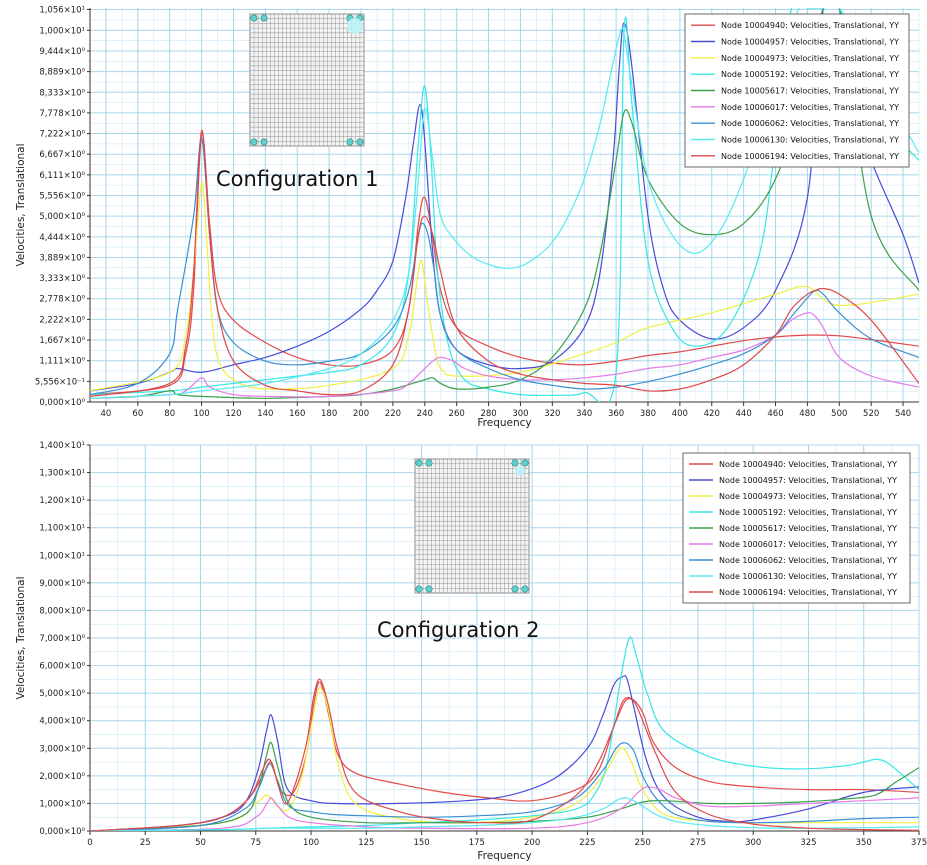 This screenshot has width=927, height=865. Describe the element at coordinates (62, 611) in the screenshot. I see `y-tick-label: 8,000×10⁰` at that location.